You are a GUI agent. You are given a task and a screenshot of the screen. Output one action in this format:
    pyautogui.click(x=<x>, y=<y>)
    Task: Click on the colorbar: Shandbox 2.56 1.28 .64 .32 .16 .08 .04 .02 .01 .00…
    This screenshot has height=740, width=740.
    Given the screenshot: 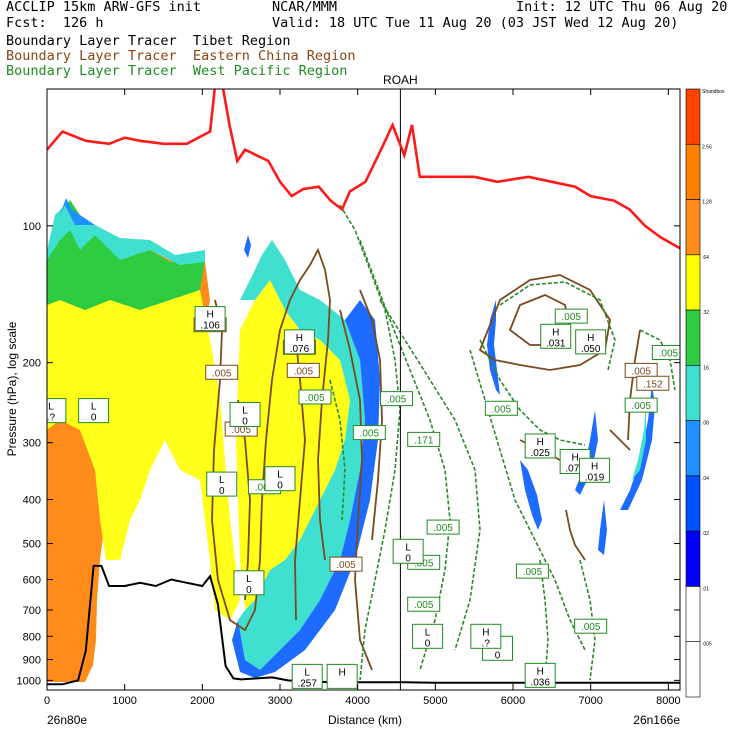 What is the action you would take?
    pyautogui.click(x=705, y=393)
    